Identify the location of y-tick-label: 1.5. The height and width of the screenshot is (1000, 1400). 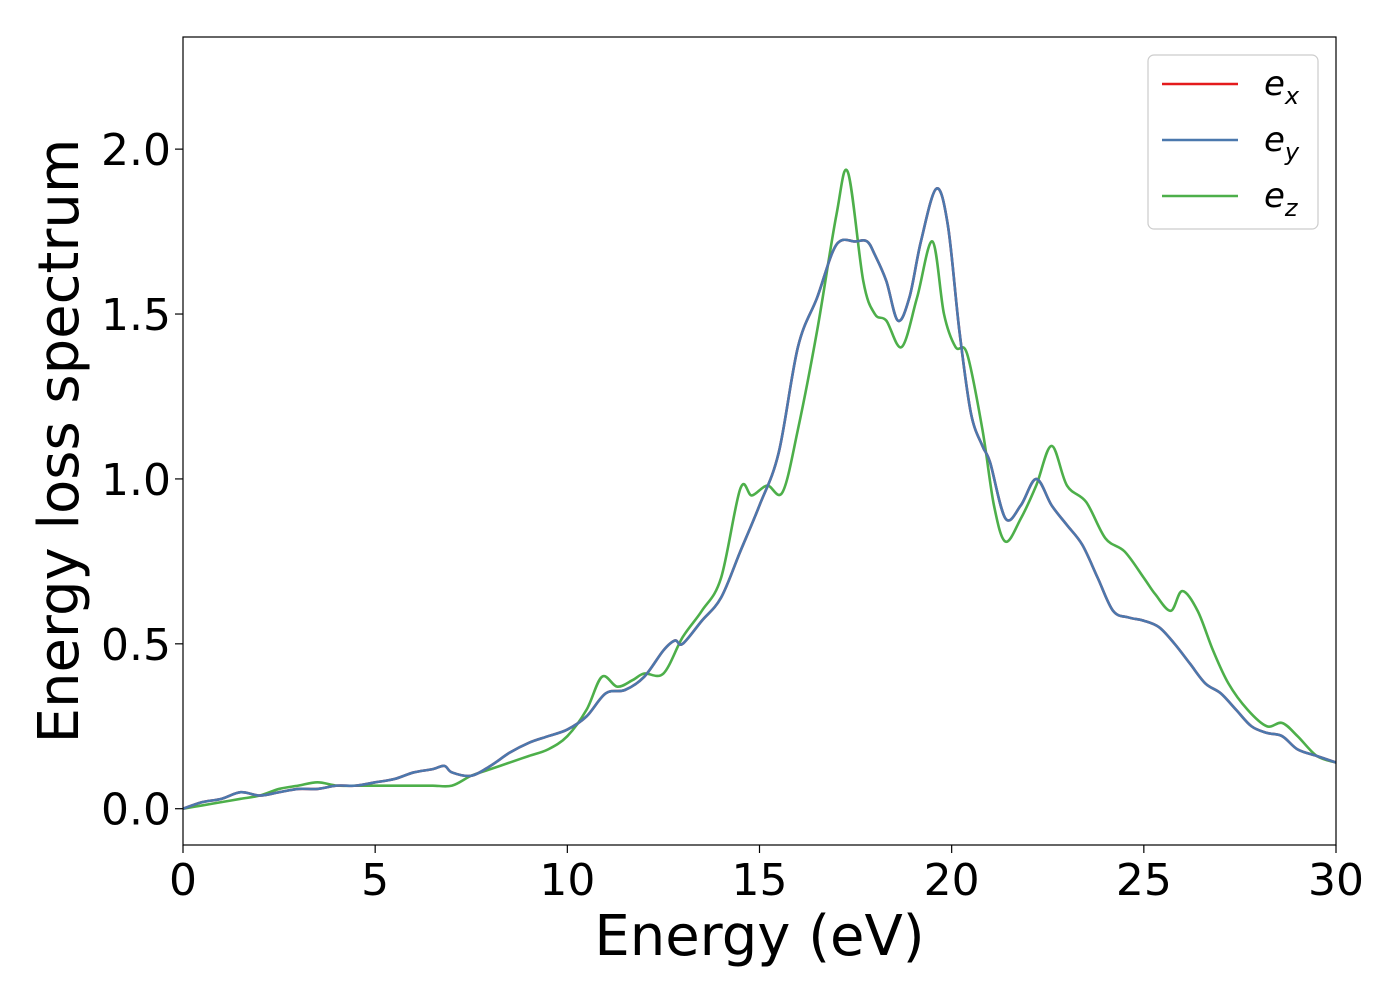
(136, 315).